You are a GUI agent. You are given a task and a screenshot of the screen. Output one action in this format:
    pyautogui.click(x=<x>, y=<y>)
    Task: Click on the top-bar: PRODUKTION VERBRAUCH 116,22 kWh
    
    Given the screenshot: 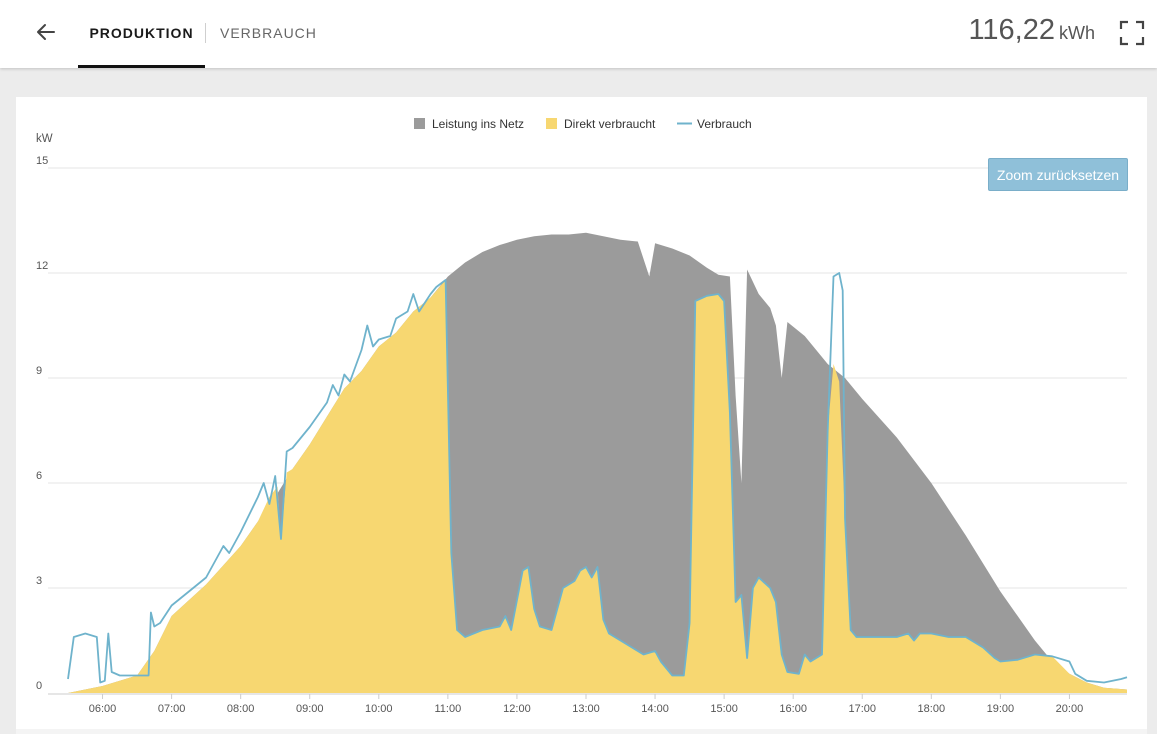 What is the action you would take?
    pyautogui.click(x=578, y=34)
    